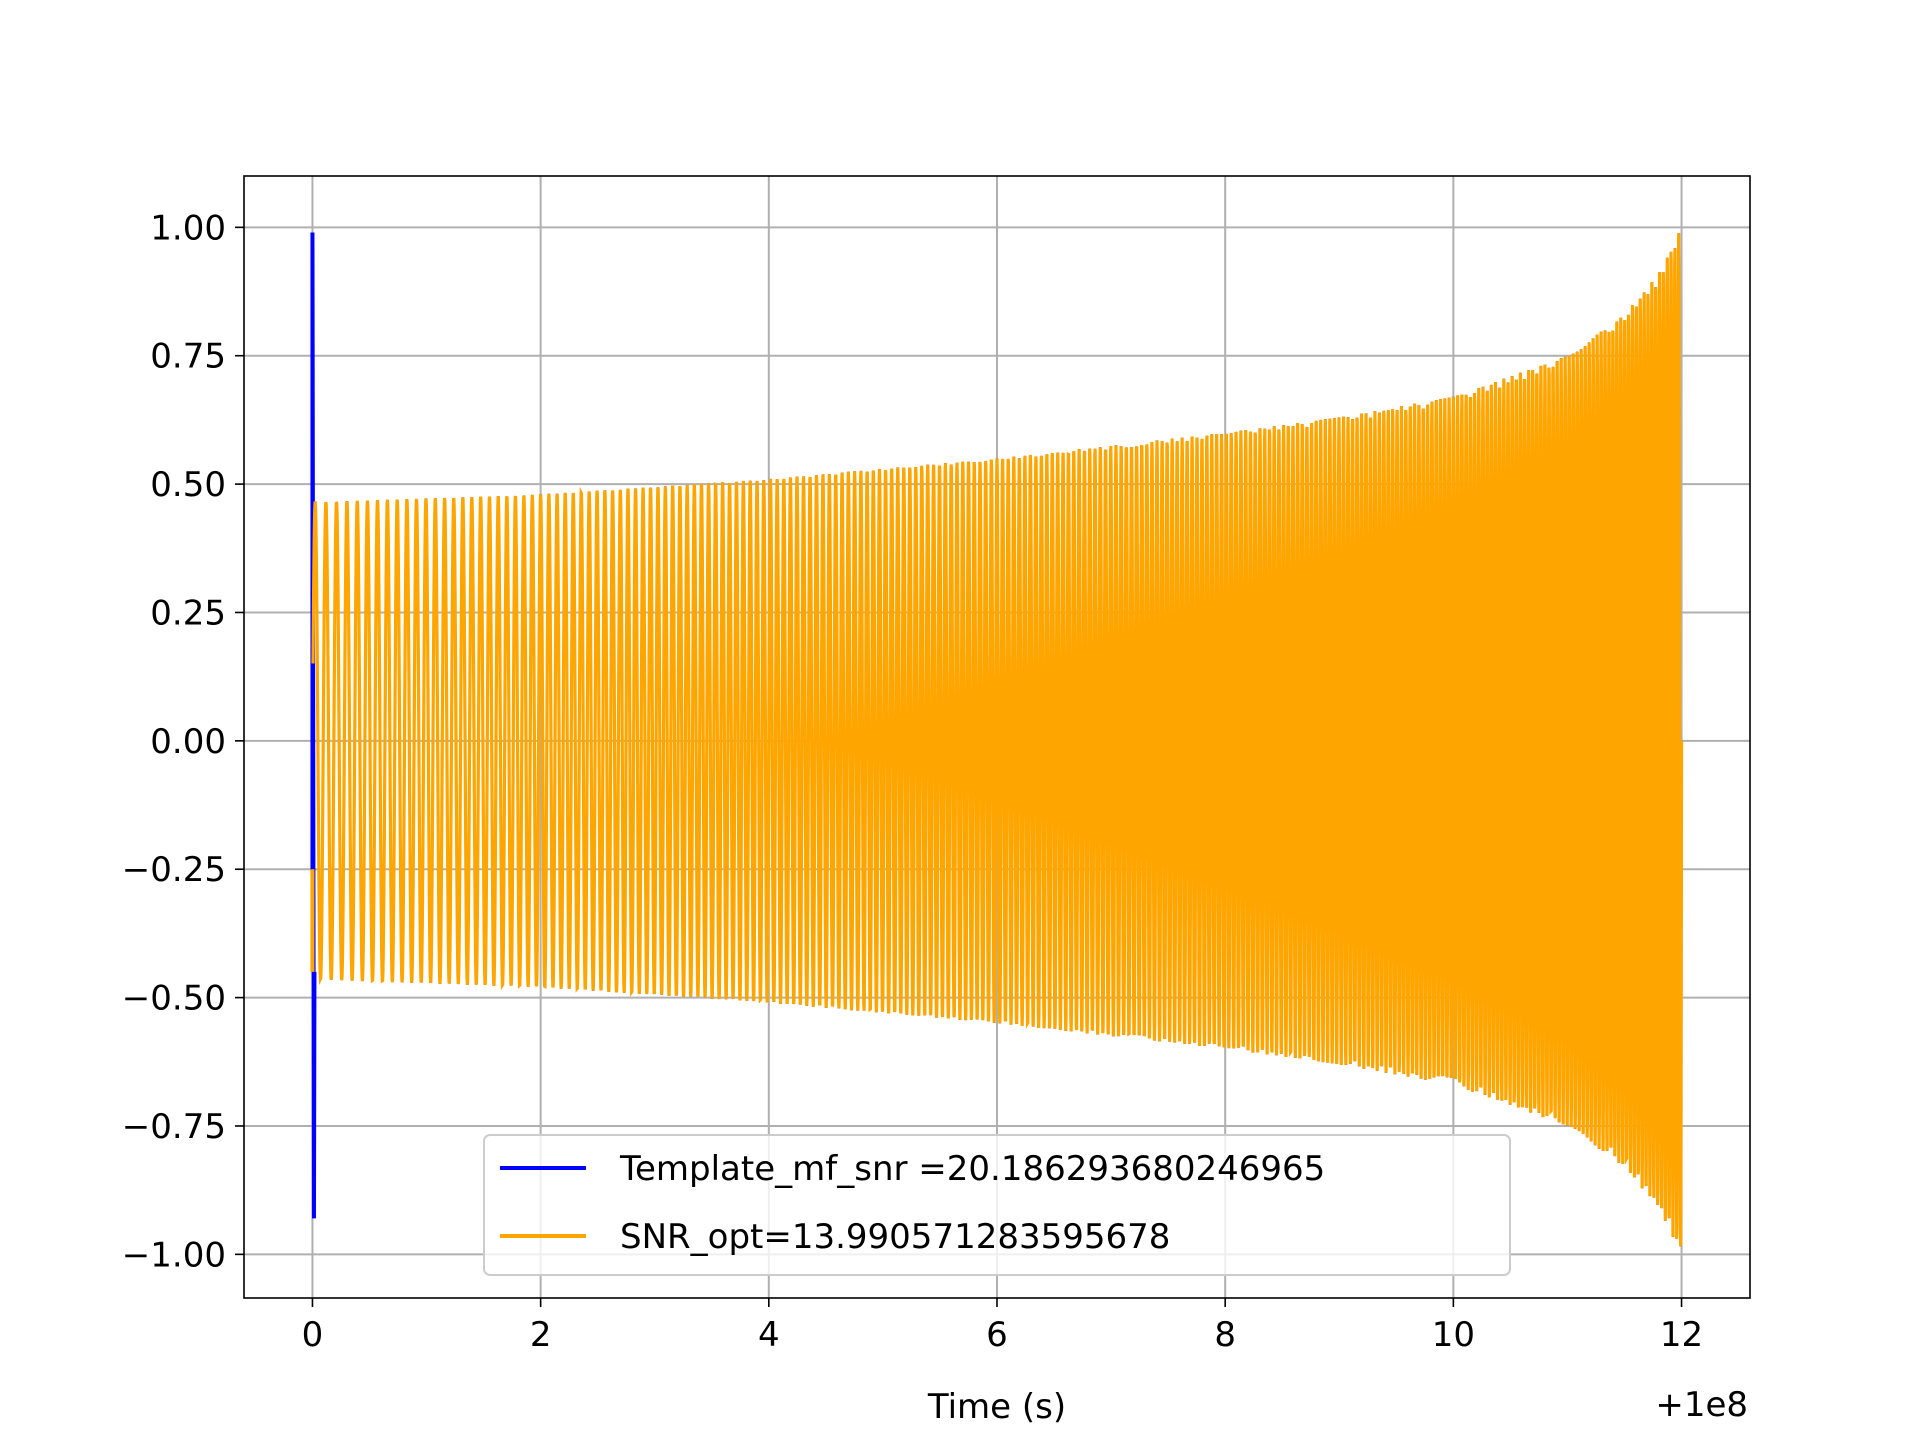 This screenshot has width=1920, height=1440. I want to click on y-tick-label: 0.50, so click(188, 485).